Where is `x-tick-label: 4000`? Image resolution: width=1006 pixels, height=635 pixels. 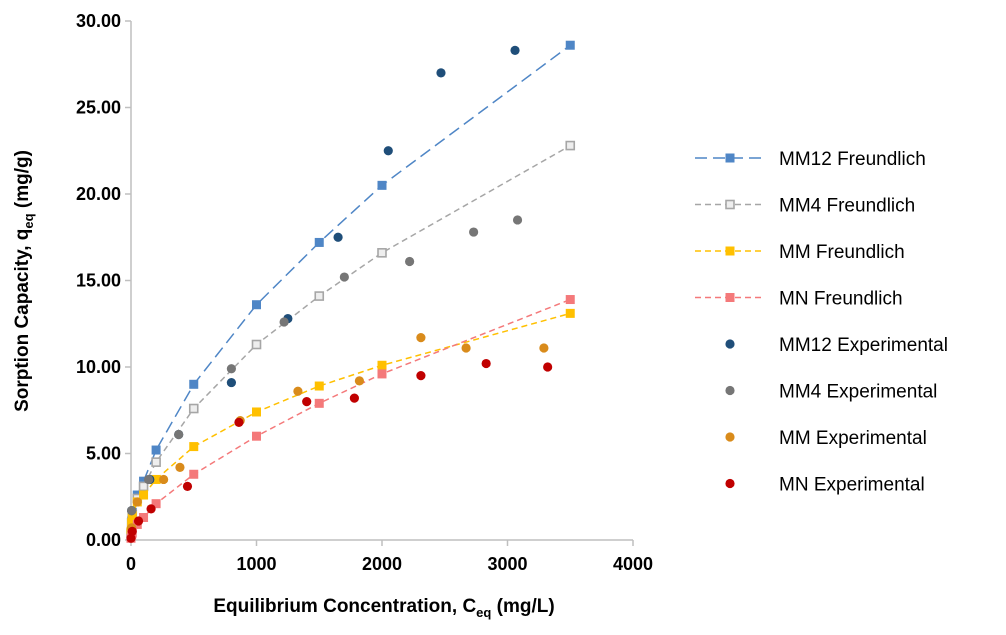 x-tick-label: 4000 is located at coordinates (633, 564).